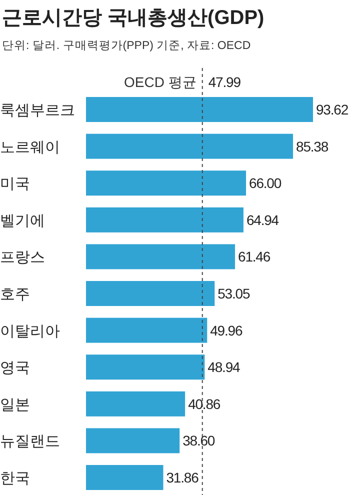  I want to click on y-tick-label: 미국, so click(15, 184).